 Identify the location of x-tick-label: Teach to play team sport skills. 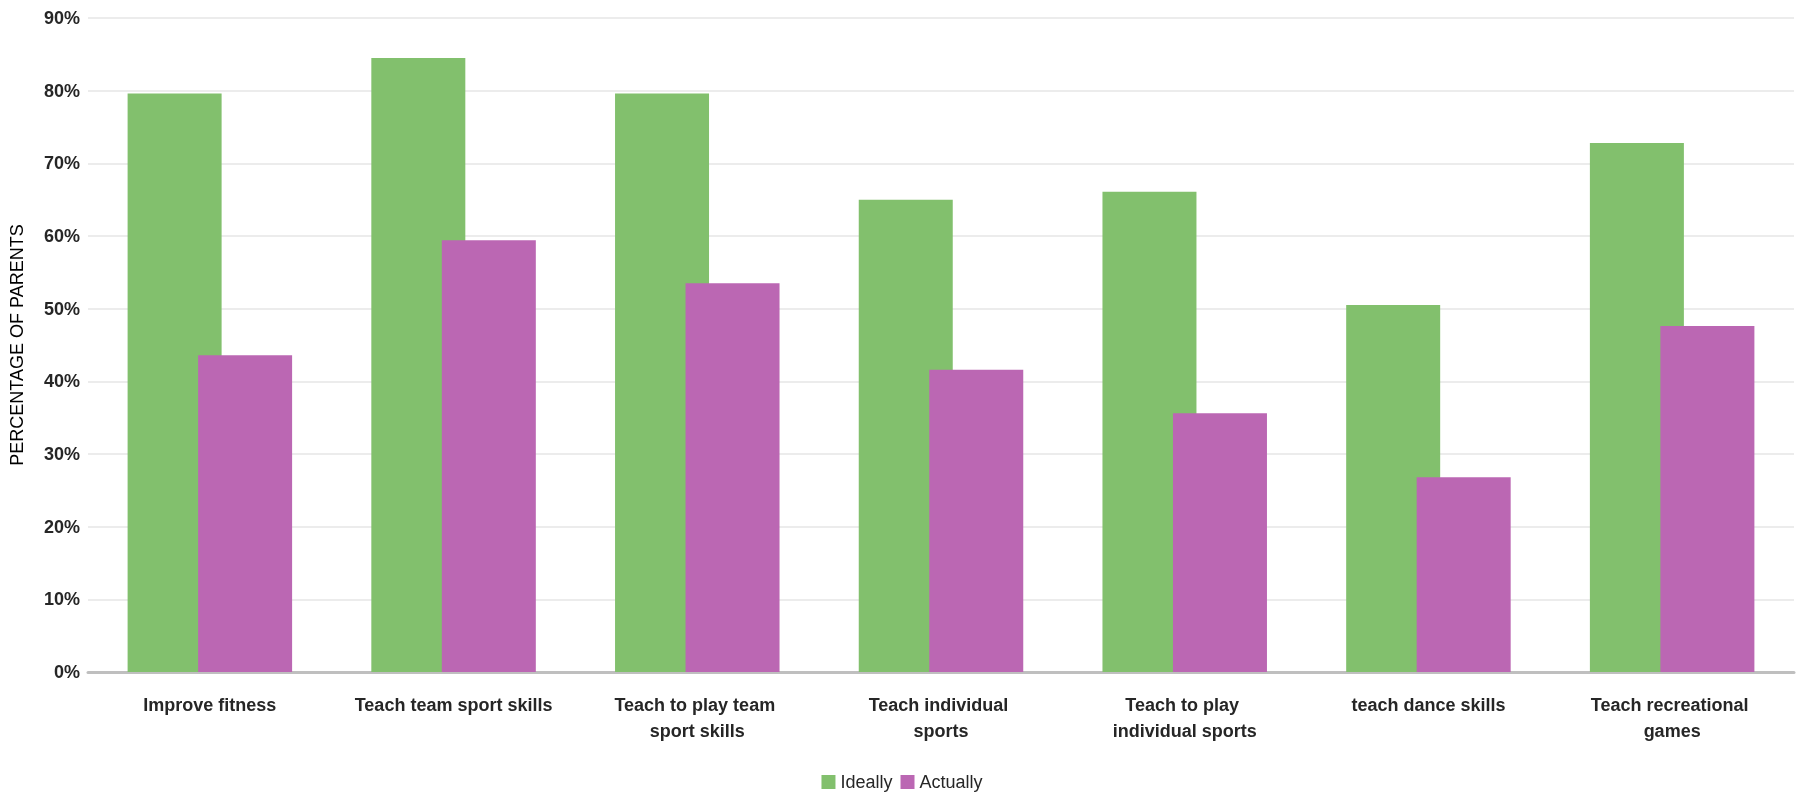
(697, 718).